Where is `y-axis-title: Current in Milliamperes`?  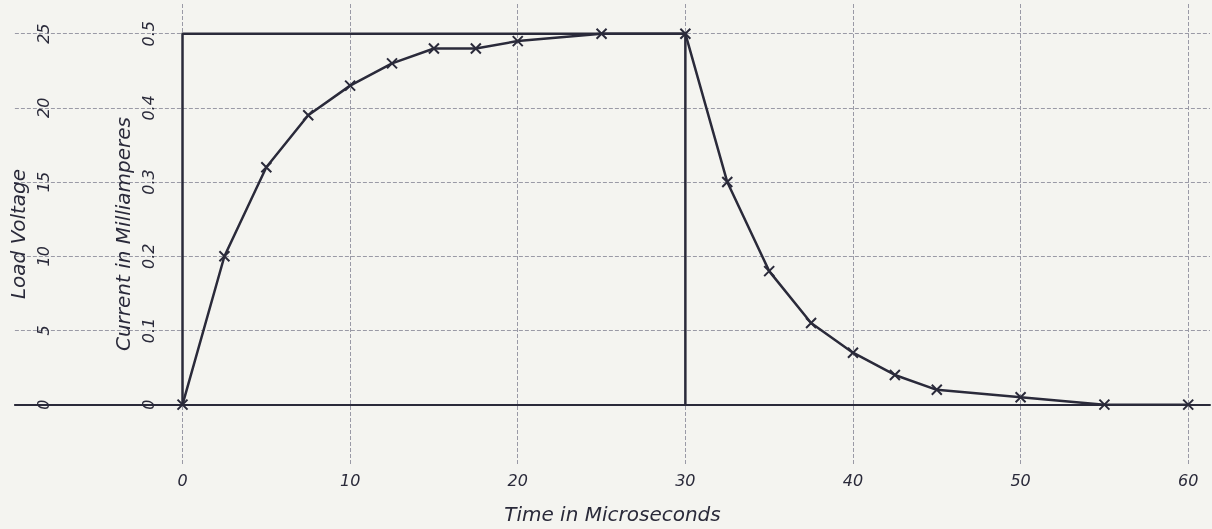
y-axis-title: Current in Milliamperes is located at coordinates (122, 234).